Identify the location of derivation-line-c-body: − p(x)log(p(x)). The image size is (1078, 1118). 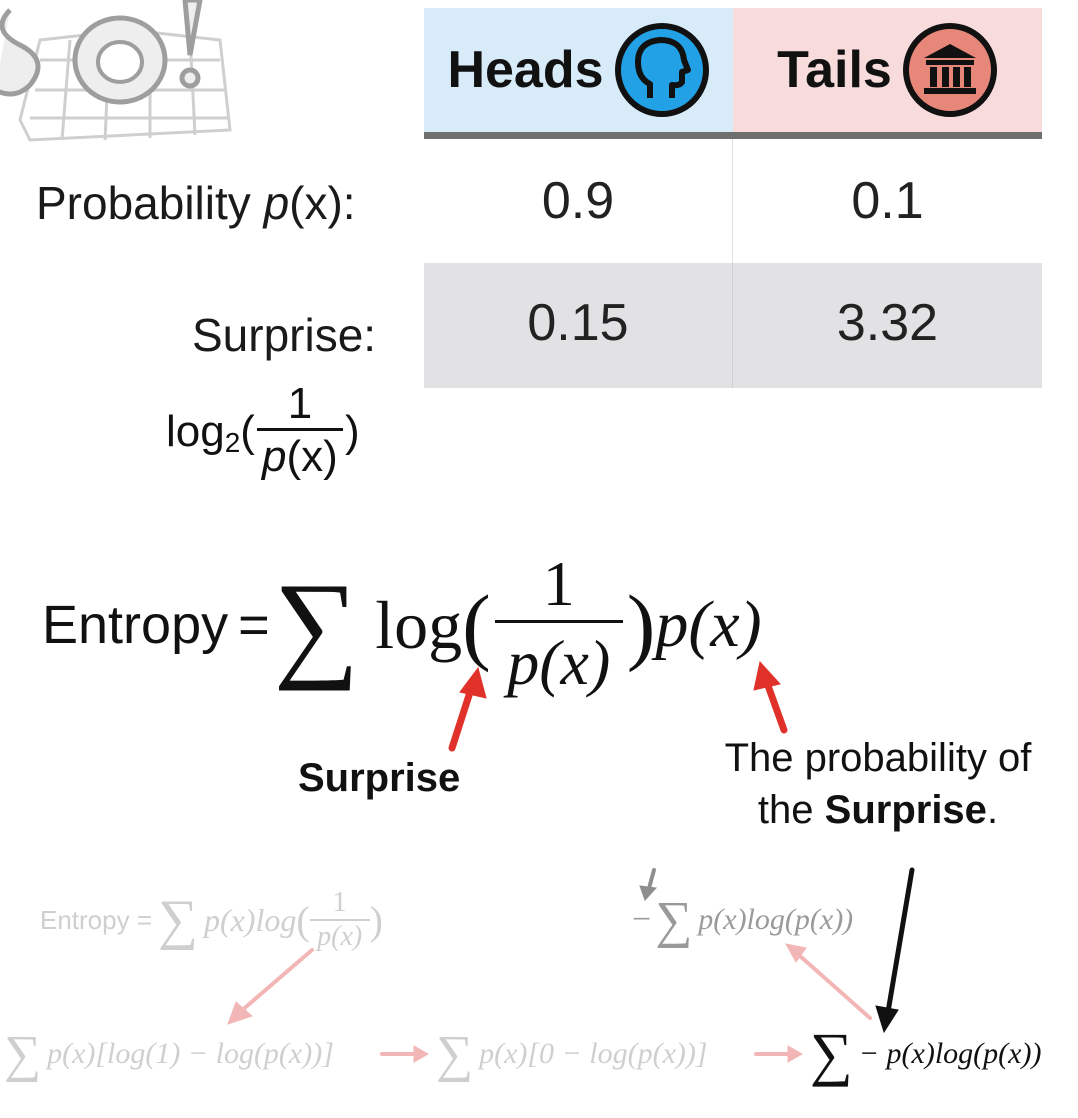
(950, 1053).